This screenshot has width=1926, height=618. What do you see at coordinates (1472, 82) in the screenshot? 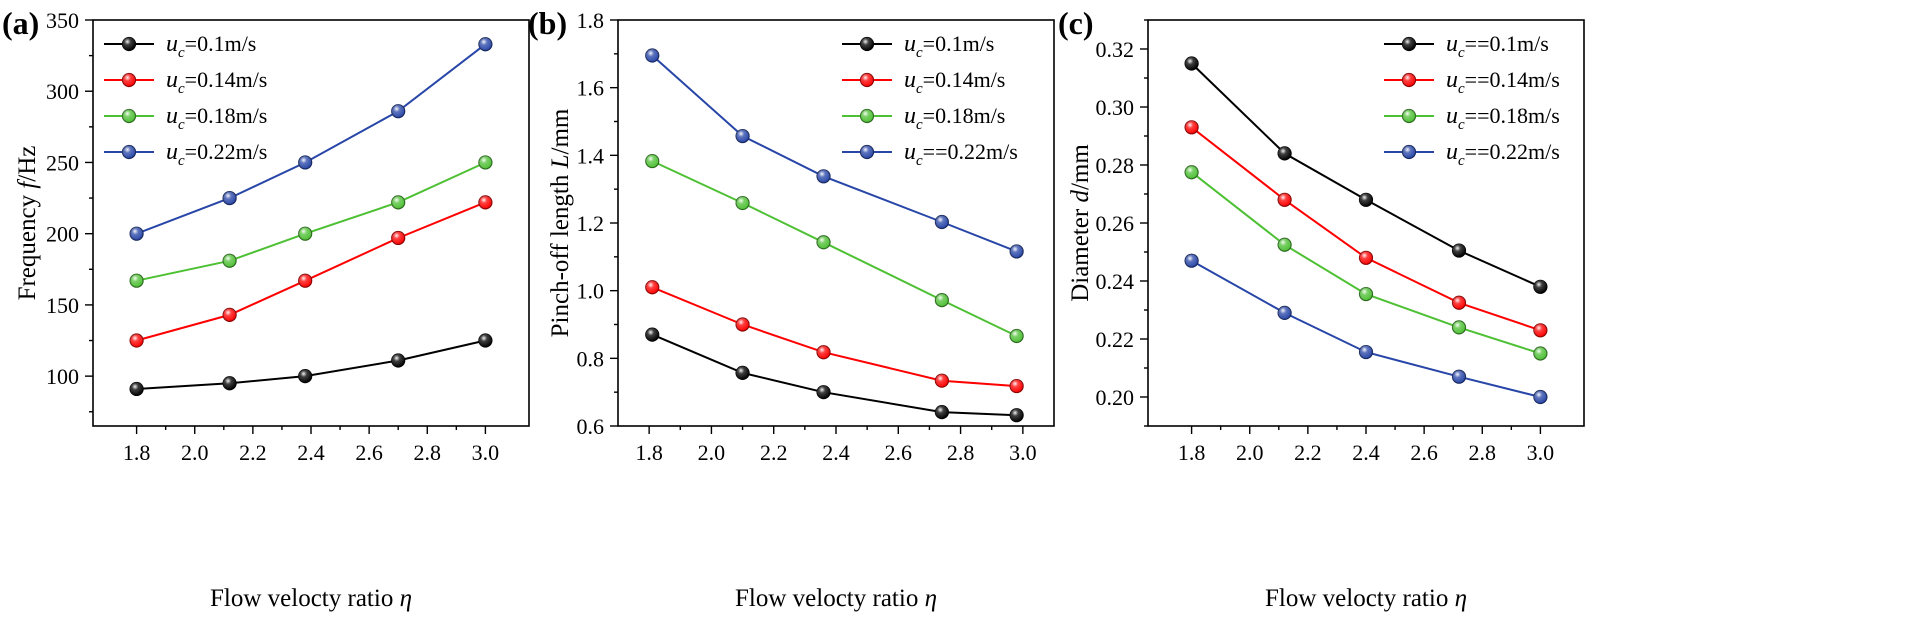
I see `legend-entry: uc==0.14m/s` at bounding box center [1472, 82].